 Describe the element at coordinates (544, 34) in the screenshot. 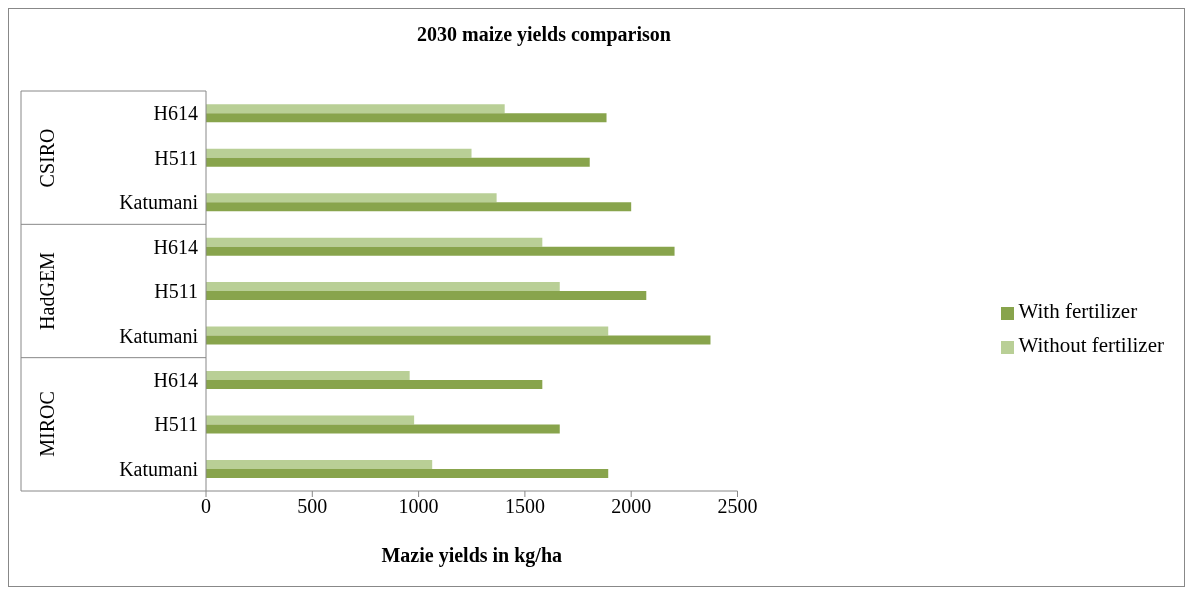

I see `chart-title: 2030 maize yields comparison` at that location.